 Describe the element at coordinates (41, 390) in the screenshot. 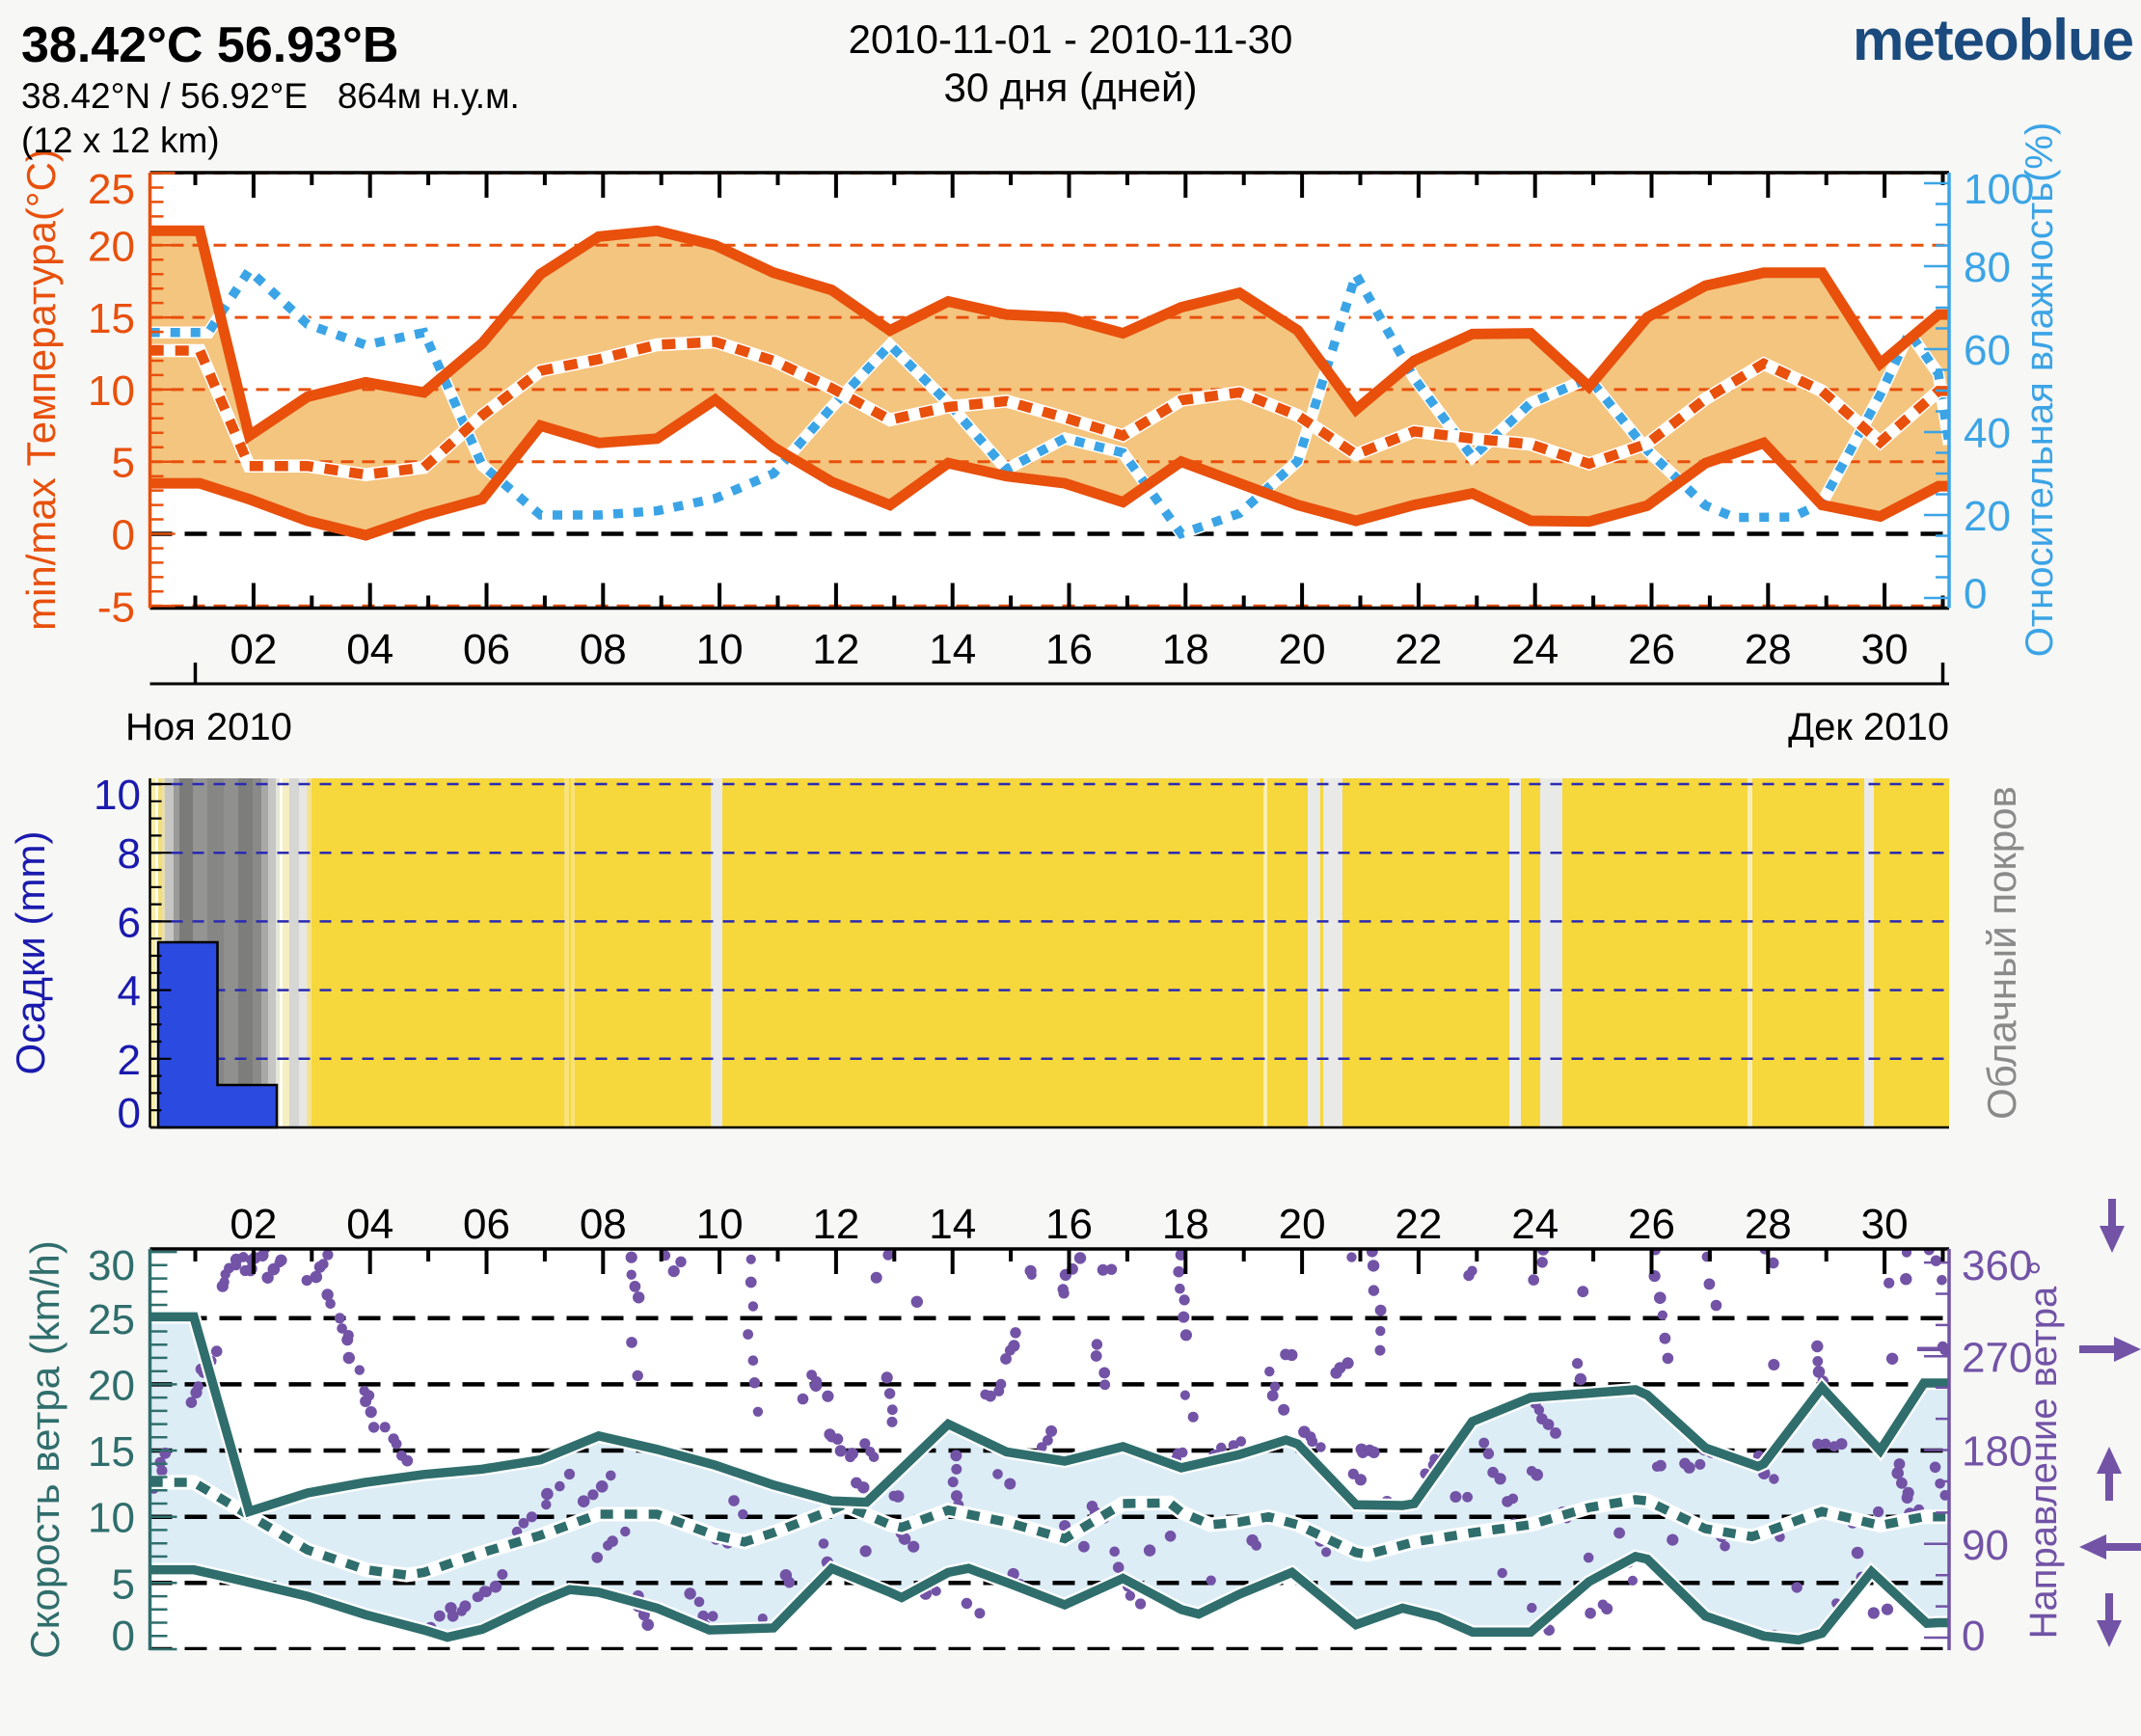

I see `svg-text: min/max Температура(°C)` at that location.